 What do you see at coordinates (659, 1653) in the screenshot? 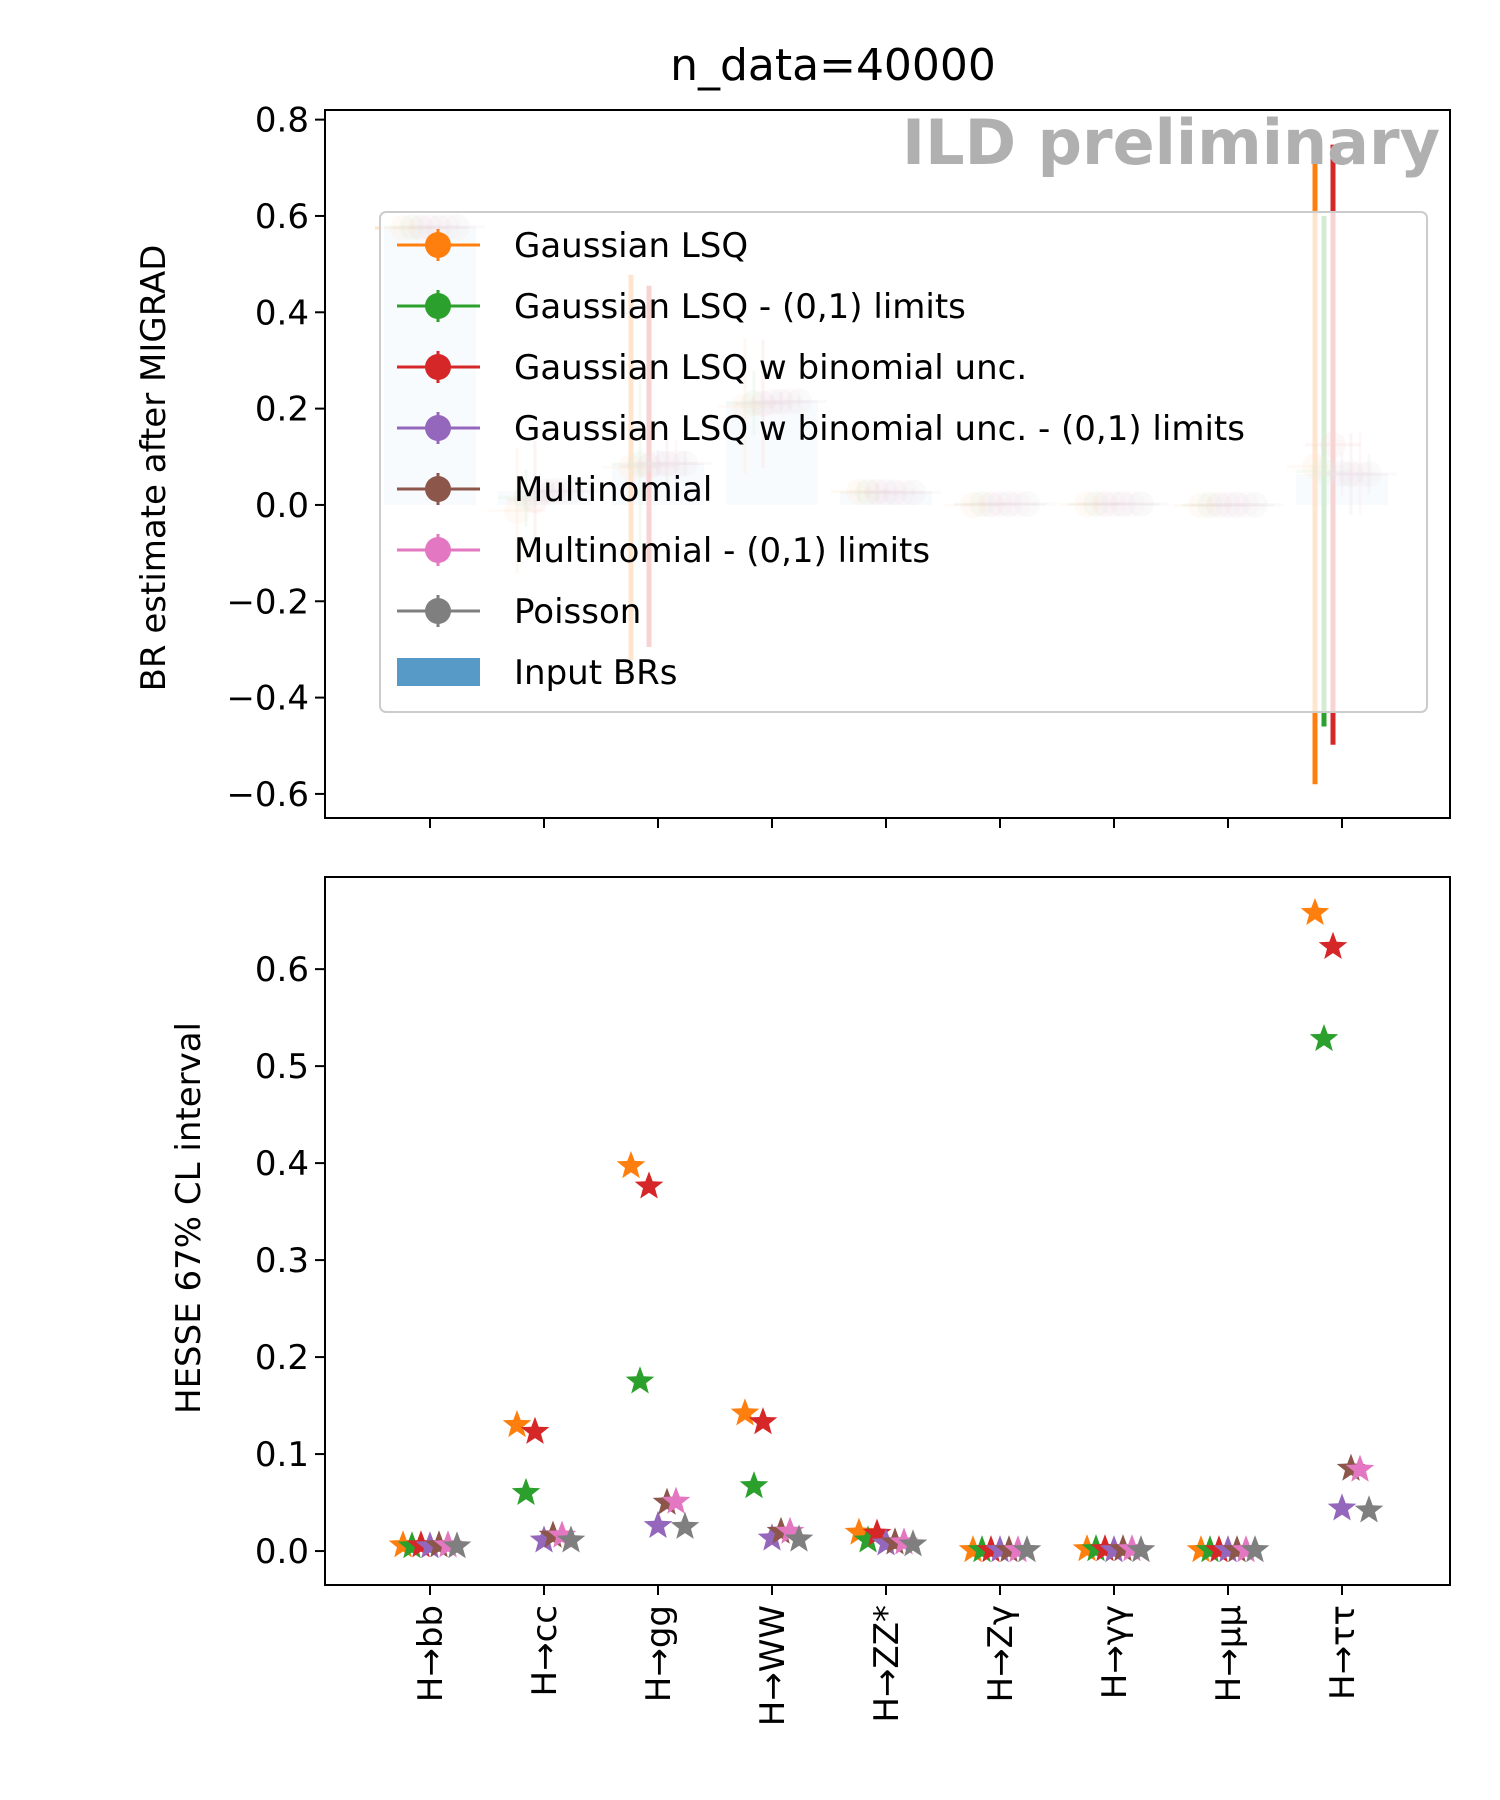
I see `x-tick-label: H→gg` at bounding box center [659, 1653].